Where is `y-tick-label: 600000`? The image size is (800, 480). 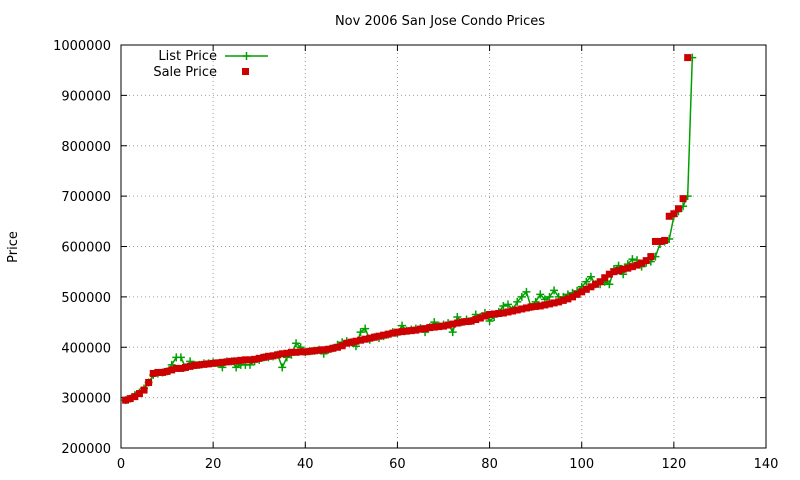 y-tick-label: 600000 is located at coordinates (86, 248).